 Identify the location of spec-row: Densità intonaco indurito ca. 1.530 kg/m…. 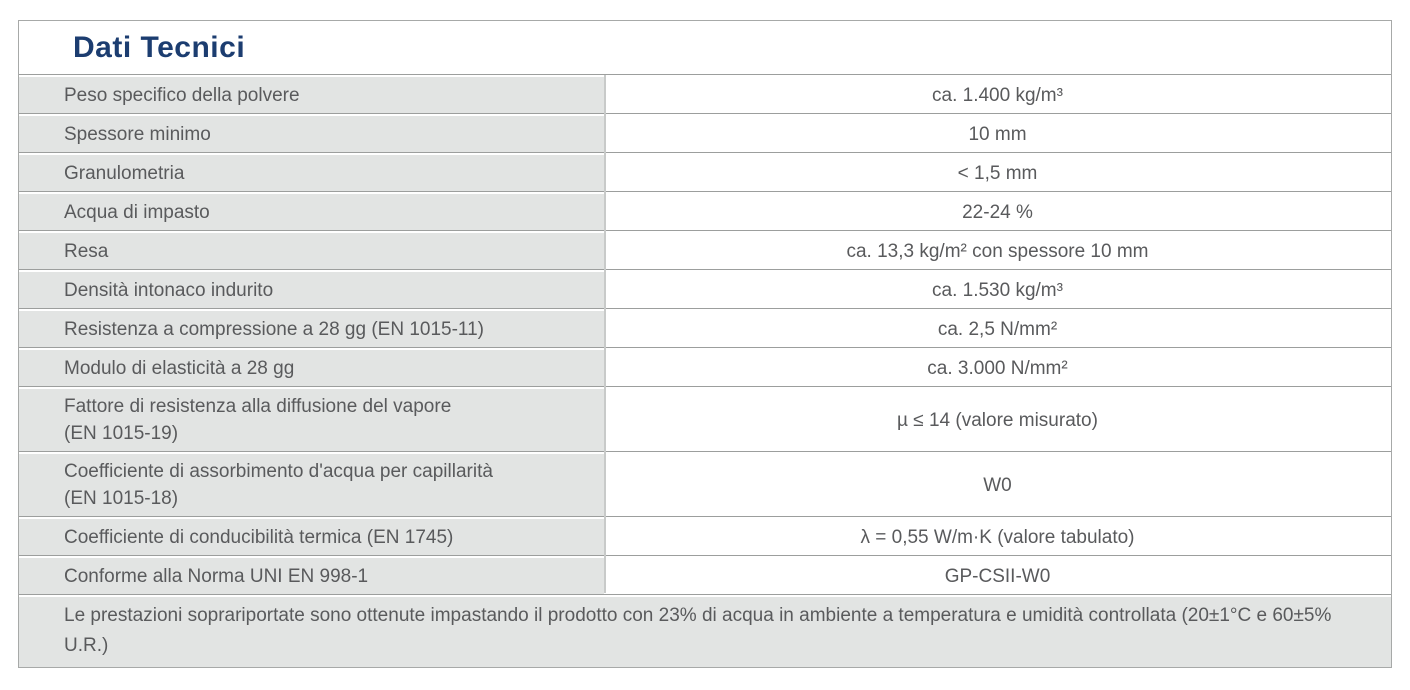
(705, 290).